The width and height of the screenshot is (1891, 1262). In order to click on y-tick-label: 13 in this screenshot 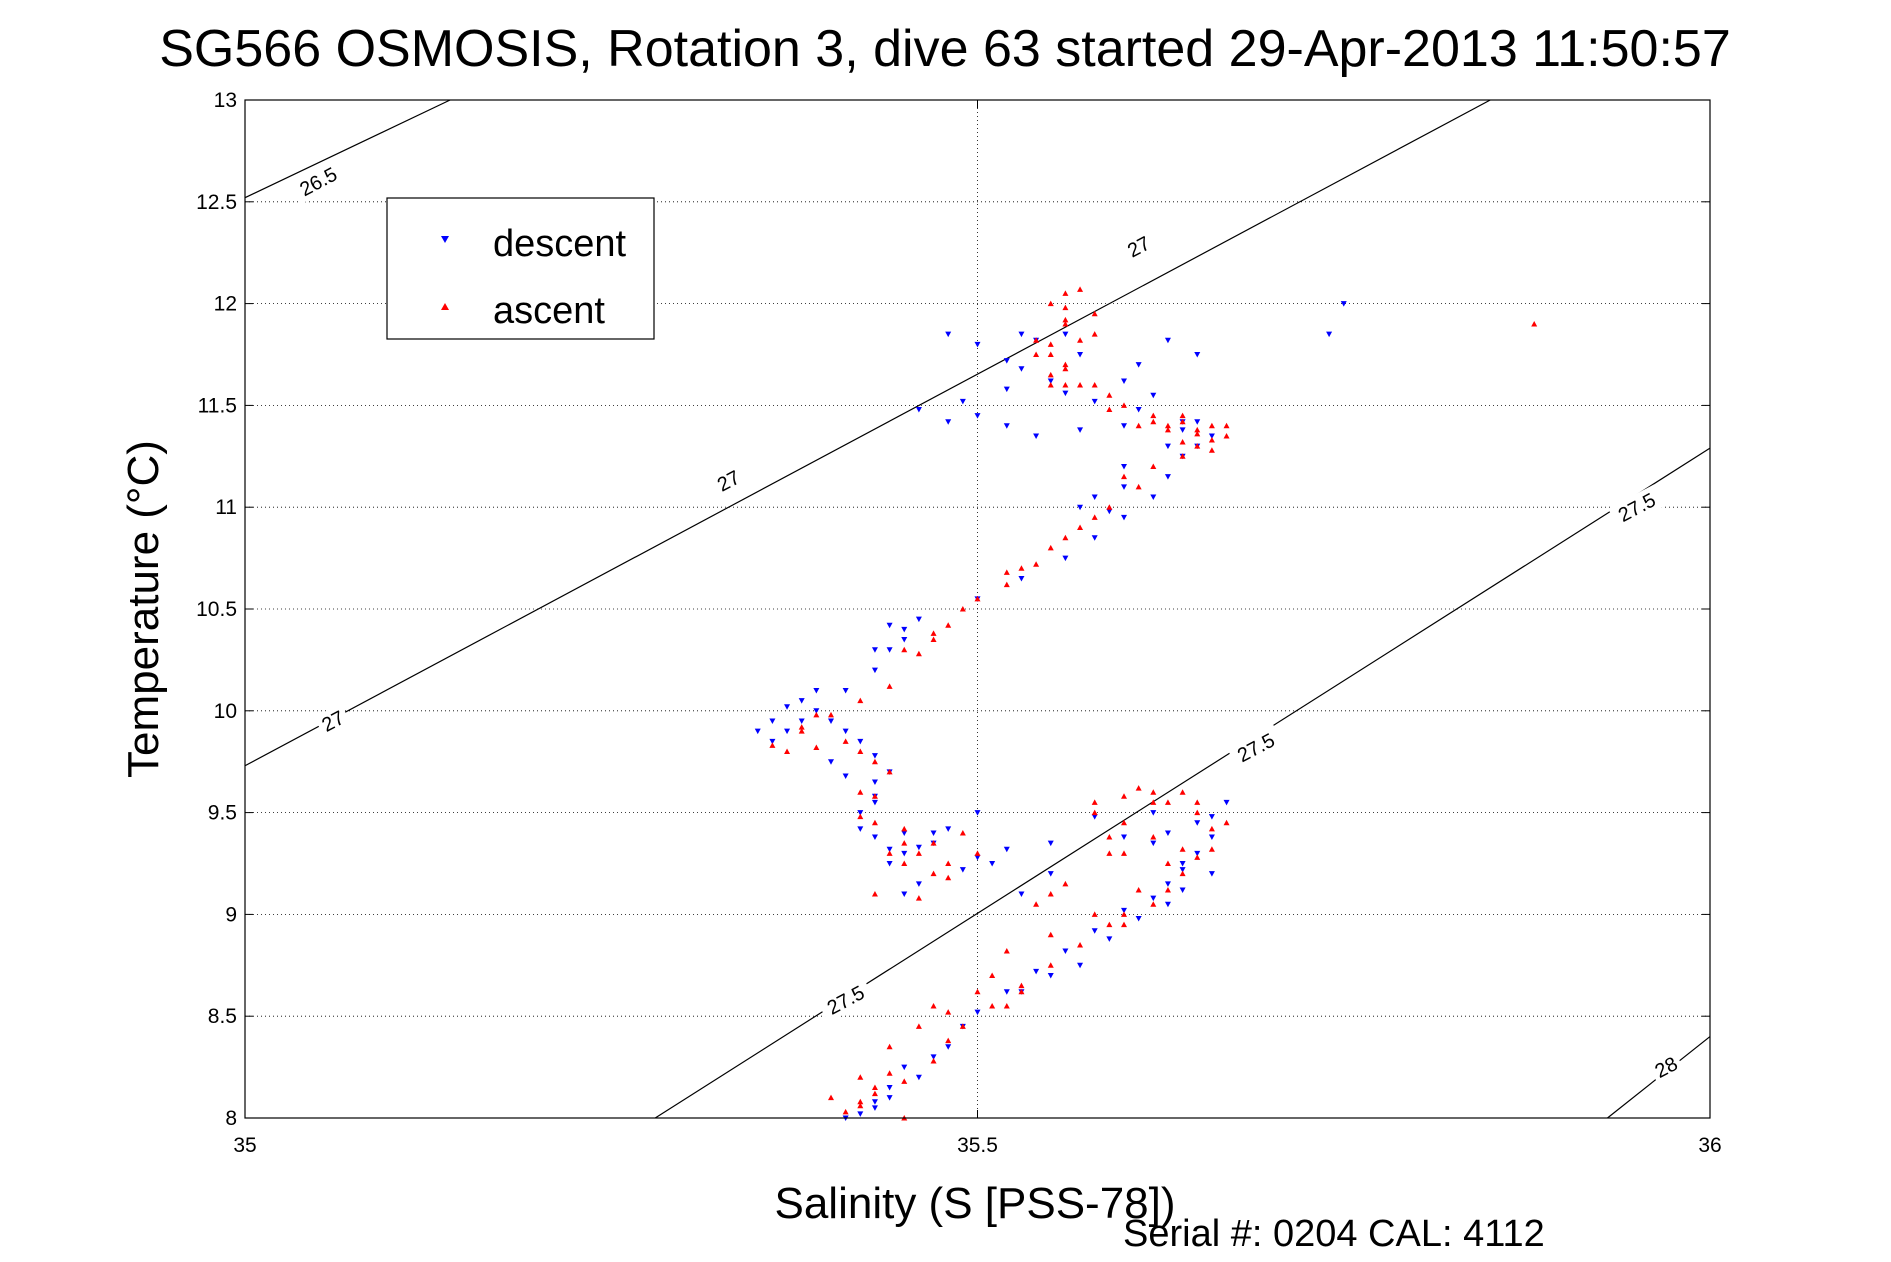, I will do `click(225, 100)`.